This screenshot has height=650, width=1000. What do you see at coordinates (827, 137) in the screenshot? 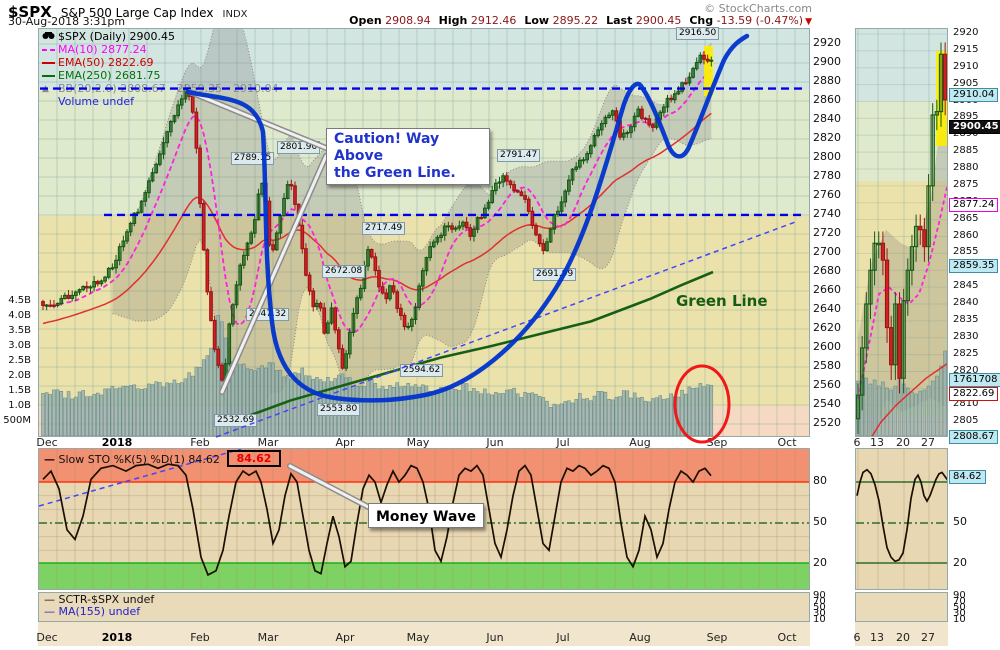
I see `price-tick: 2820` at bounding box center [827, 137].